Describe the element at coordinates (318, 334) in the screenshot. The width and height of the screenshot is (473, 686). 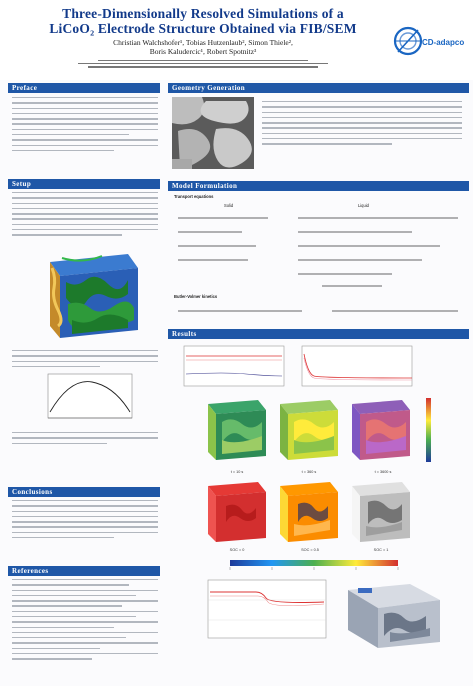
I see `section-results: Results` at that location.